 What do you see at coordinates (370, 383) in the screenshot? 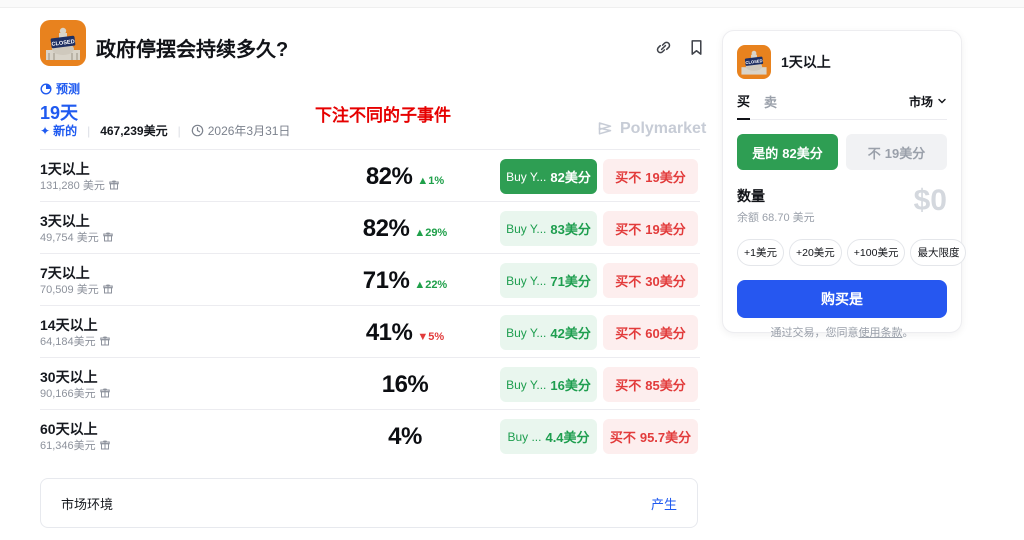
I see `outcome-row: 30天以上 90,166美元 16% Buy Y... 16美分 买不 85美分` at bounding box center [370, 383].